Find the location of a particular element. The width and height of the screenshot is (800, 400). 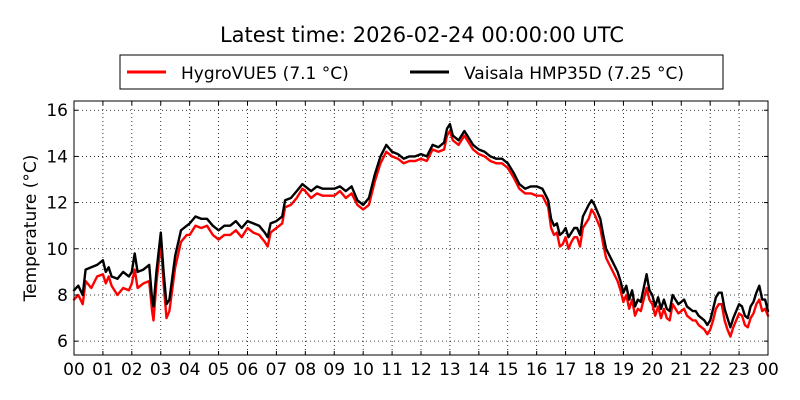

y-tick-label: 6 is located at coordinates (62, 342).